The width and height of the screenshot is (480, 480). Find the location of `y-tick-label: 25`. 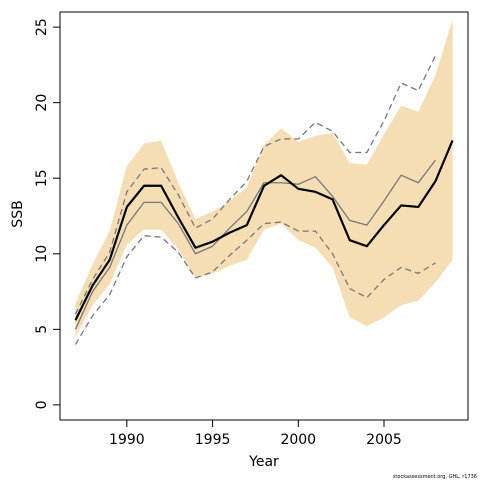

y-tick-label: 25 is located at coordinates (42, 27).